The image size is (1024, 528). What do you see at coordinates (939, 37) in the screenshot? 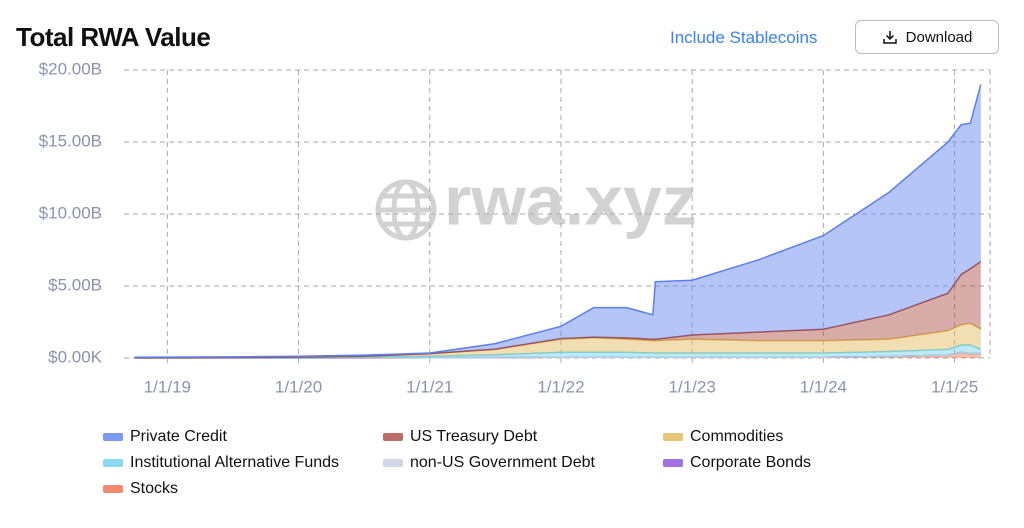
I see `download-label: Download` at bounding box center [939, 37].